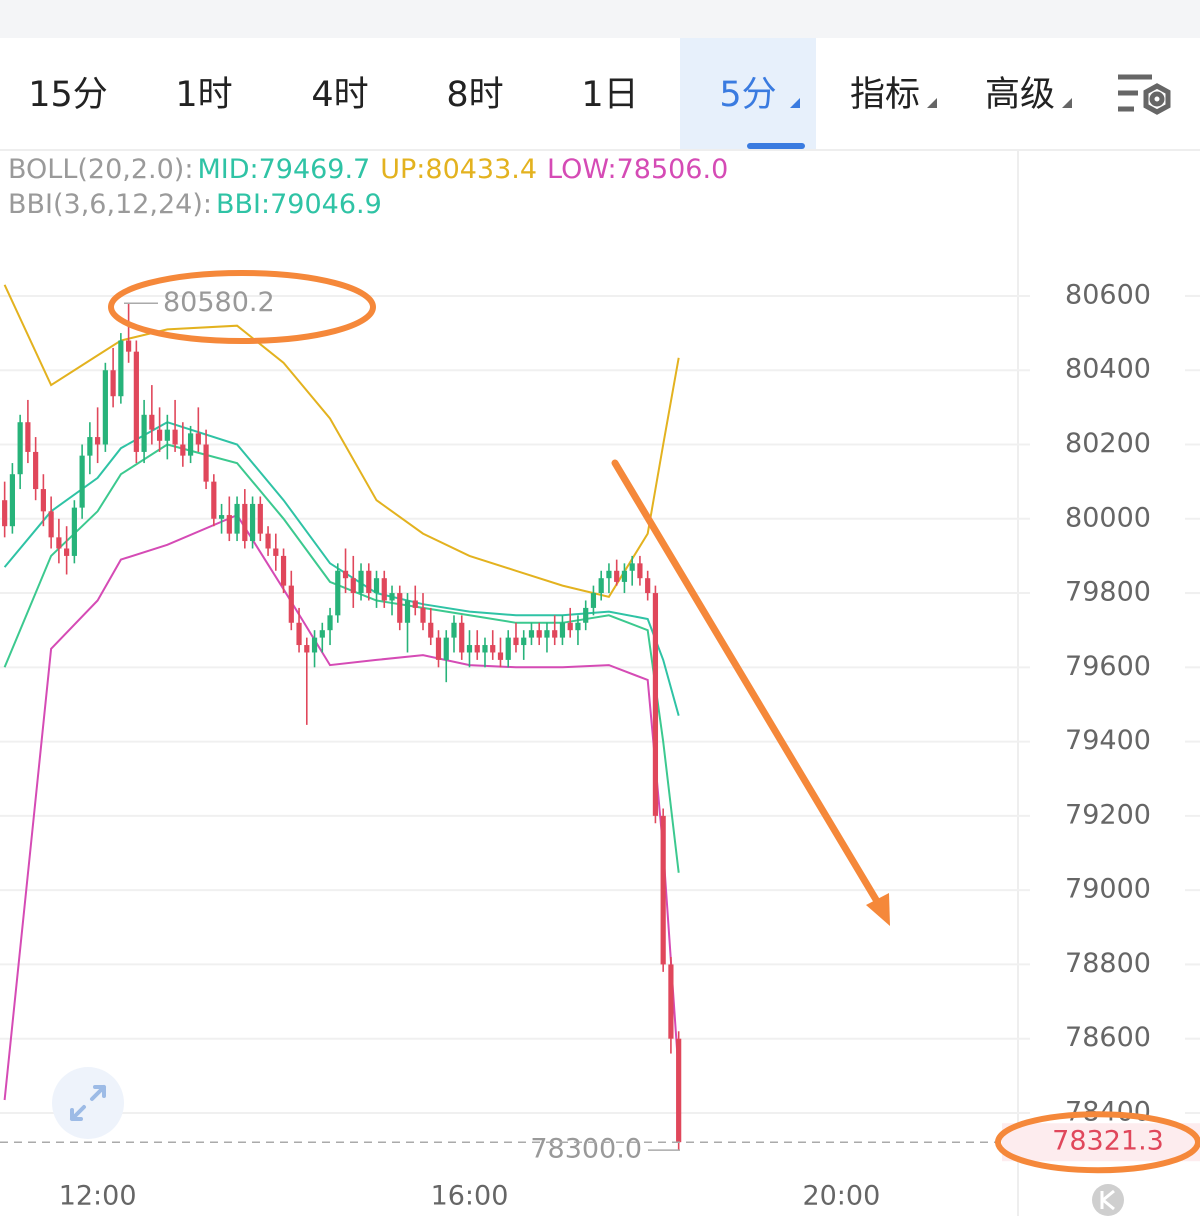  I want to click on tab: 4时, so click(339, 95).